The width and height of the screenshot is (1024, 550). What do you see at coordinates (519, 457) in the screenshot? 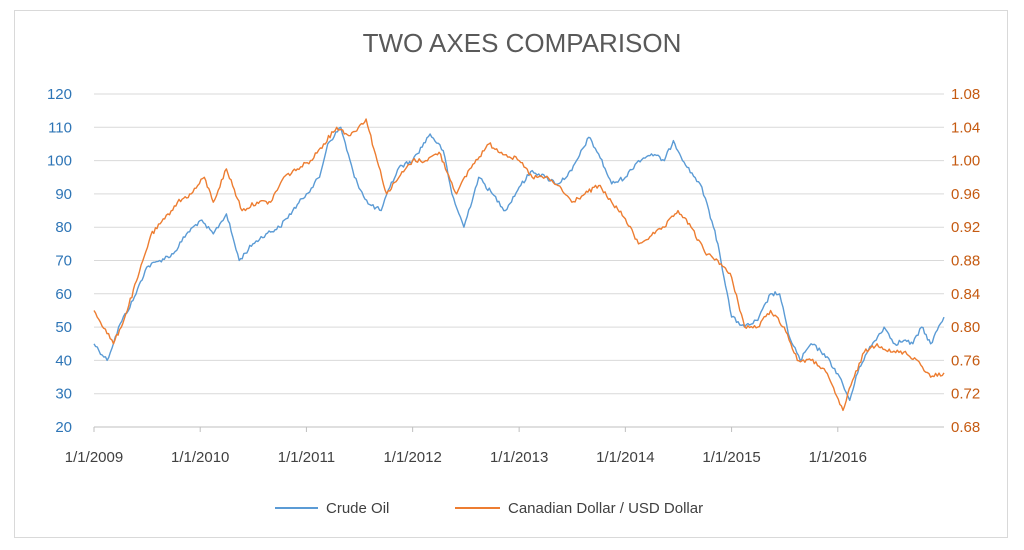
I see `x-axis-tick-label: 1/1/2013` at bounding box center [519, 457].